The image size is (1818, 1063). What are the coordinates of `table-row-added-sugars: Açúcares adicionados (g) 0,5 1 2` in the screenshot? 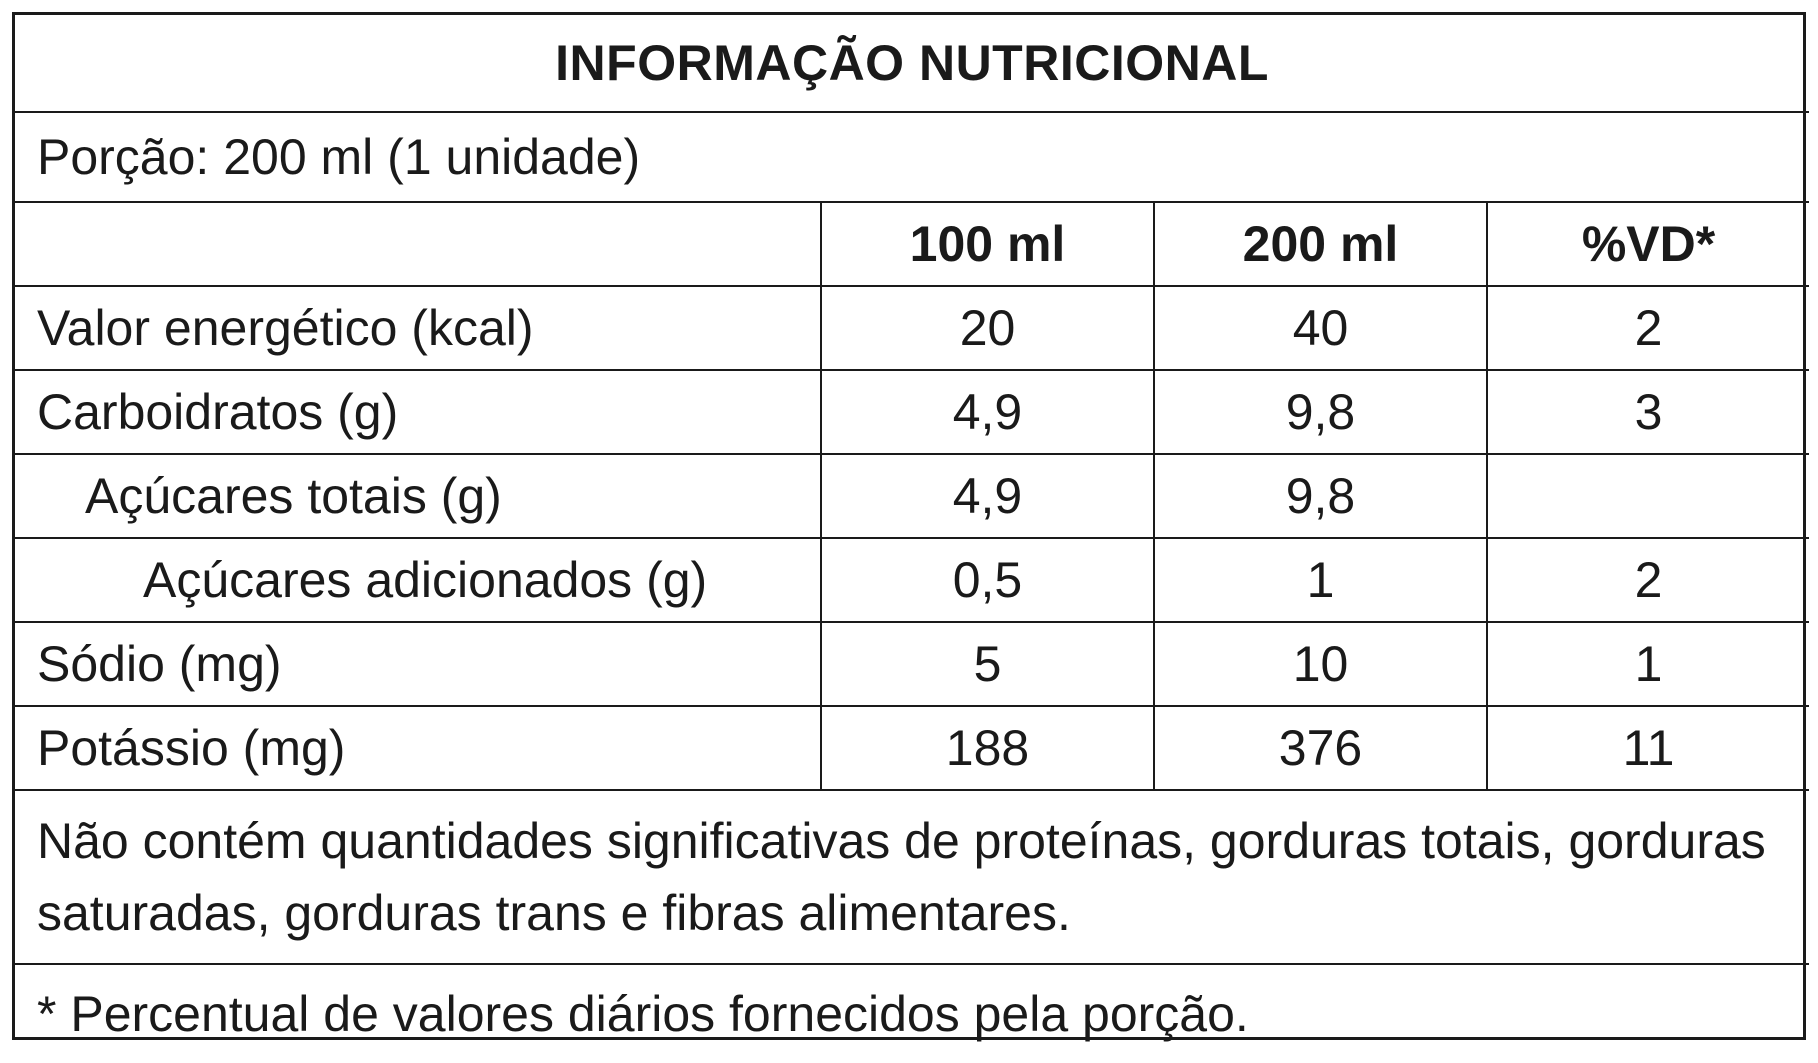 It's located at (912, 580).